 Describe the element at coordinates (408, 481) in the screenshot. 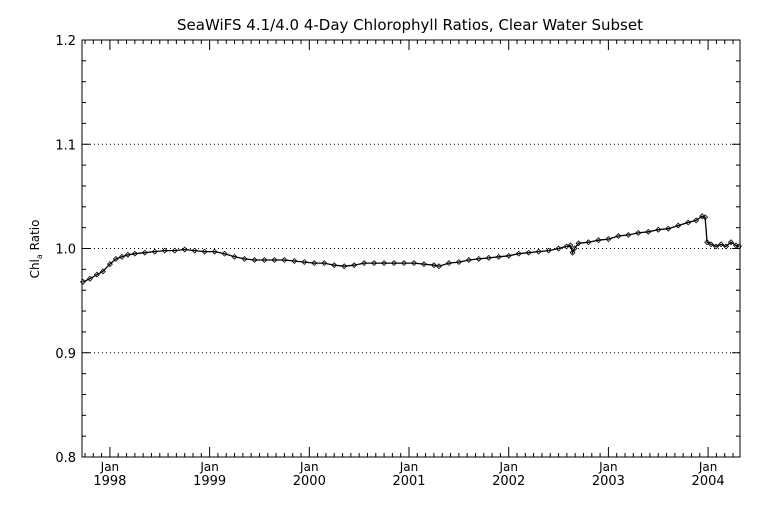

I see `x-tick-label-year: 2001` at that location.